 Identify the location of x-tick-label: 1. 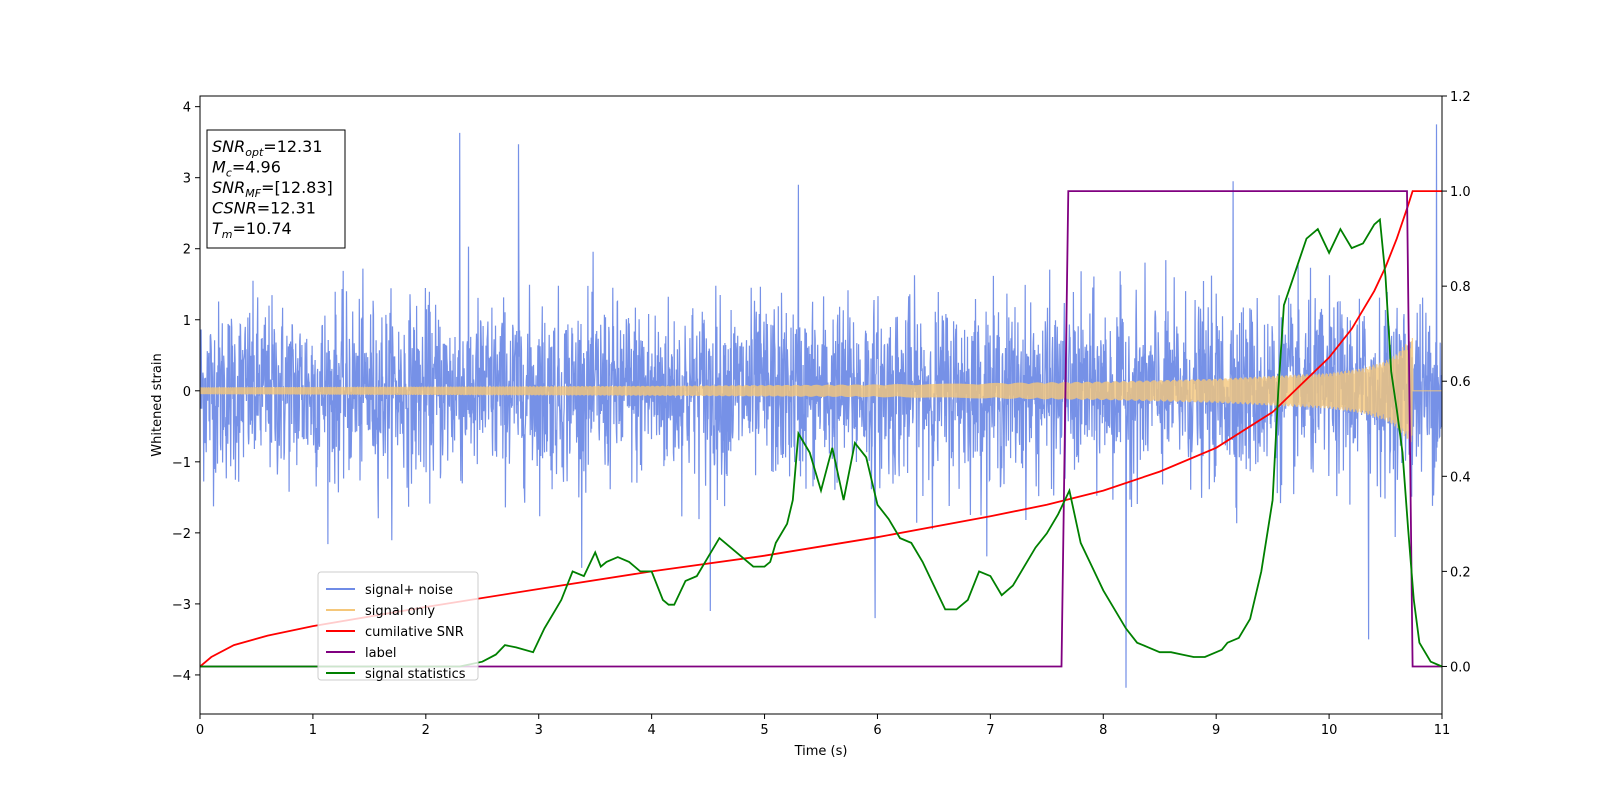
(313, 730).